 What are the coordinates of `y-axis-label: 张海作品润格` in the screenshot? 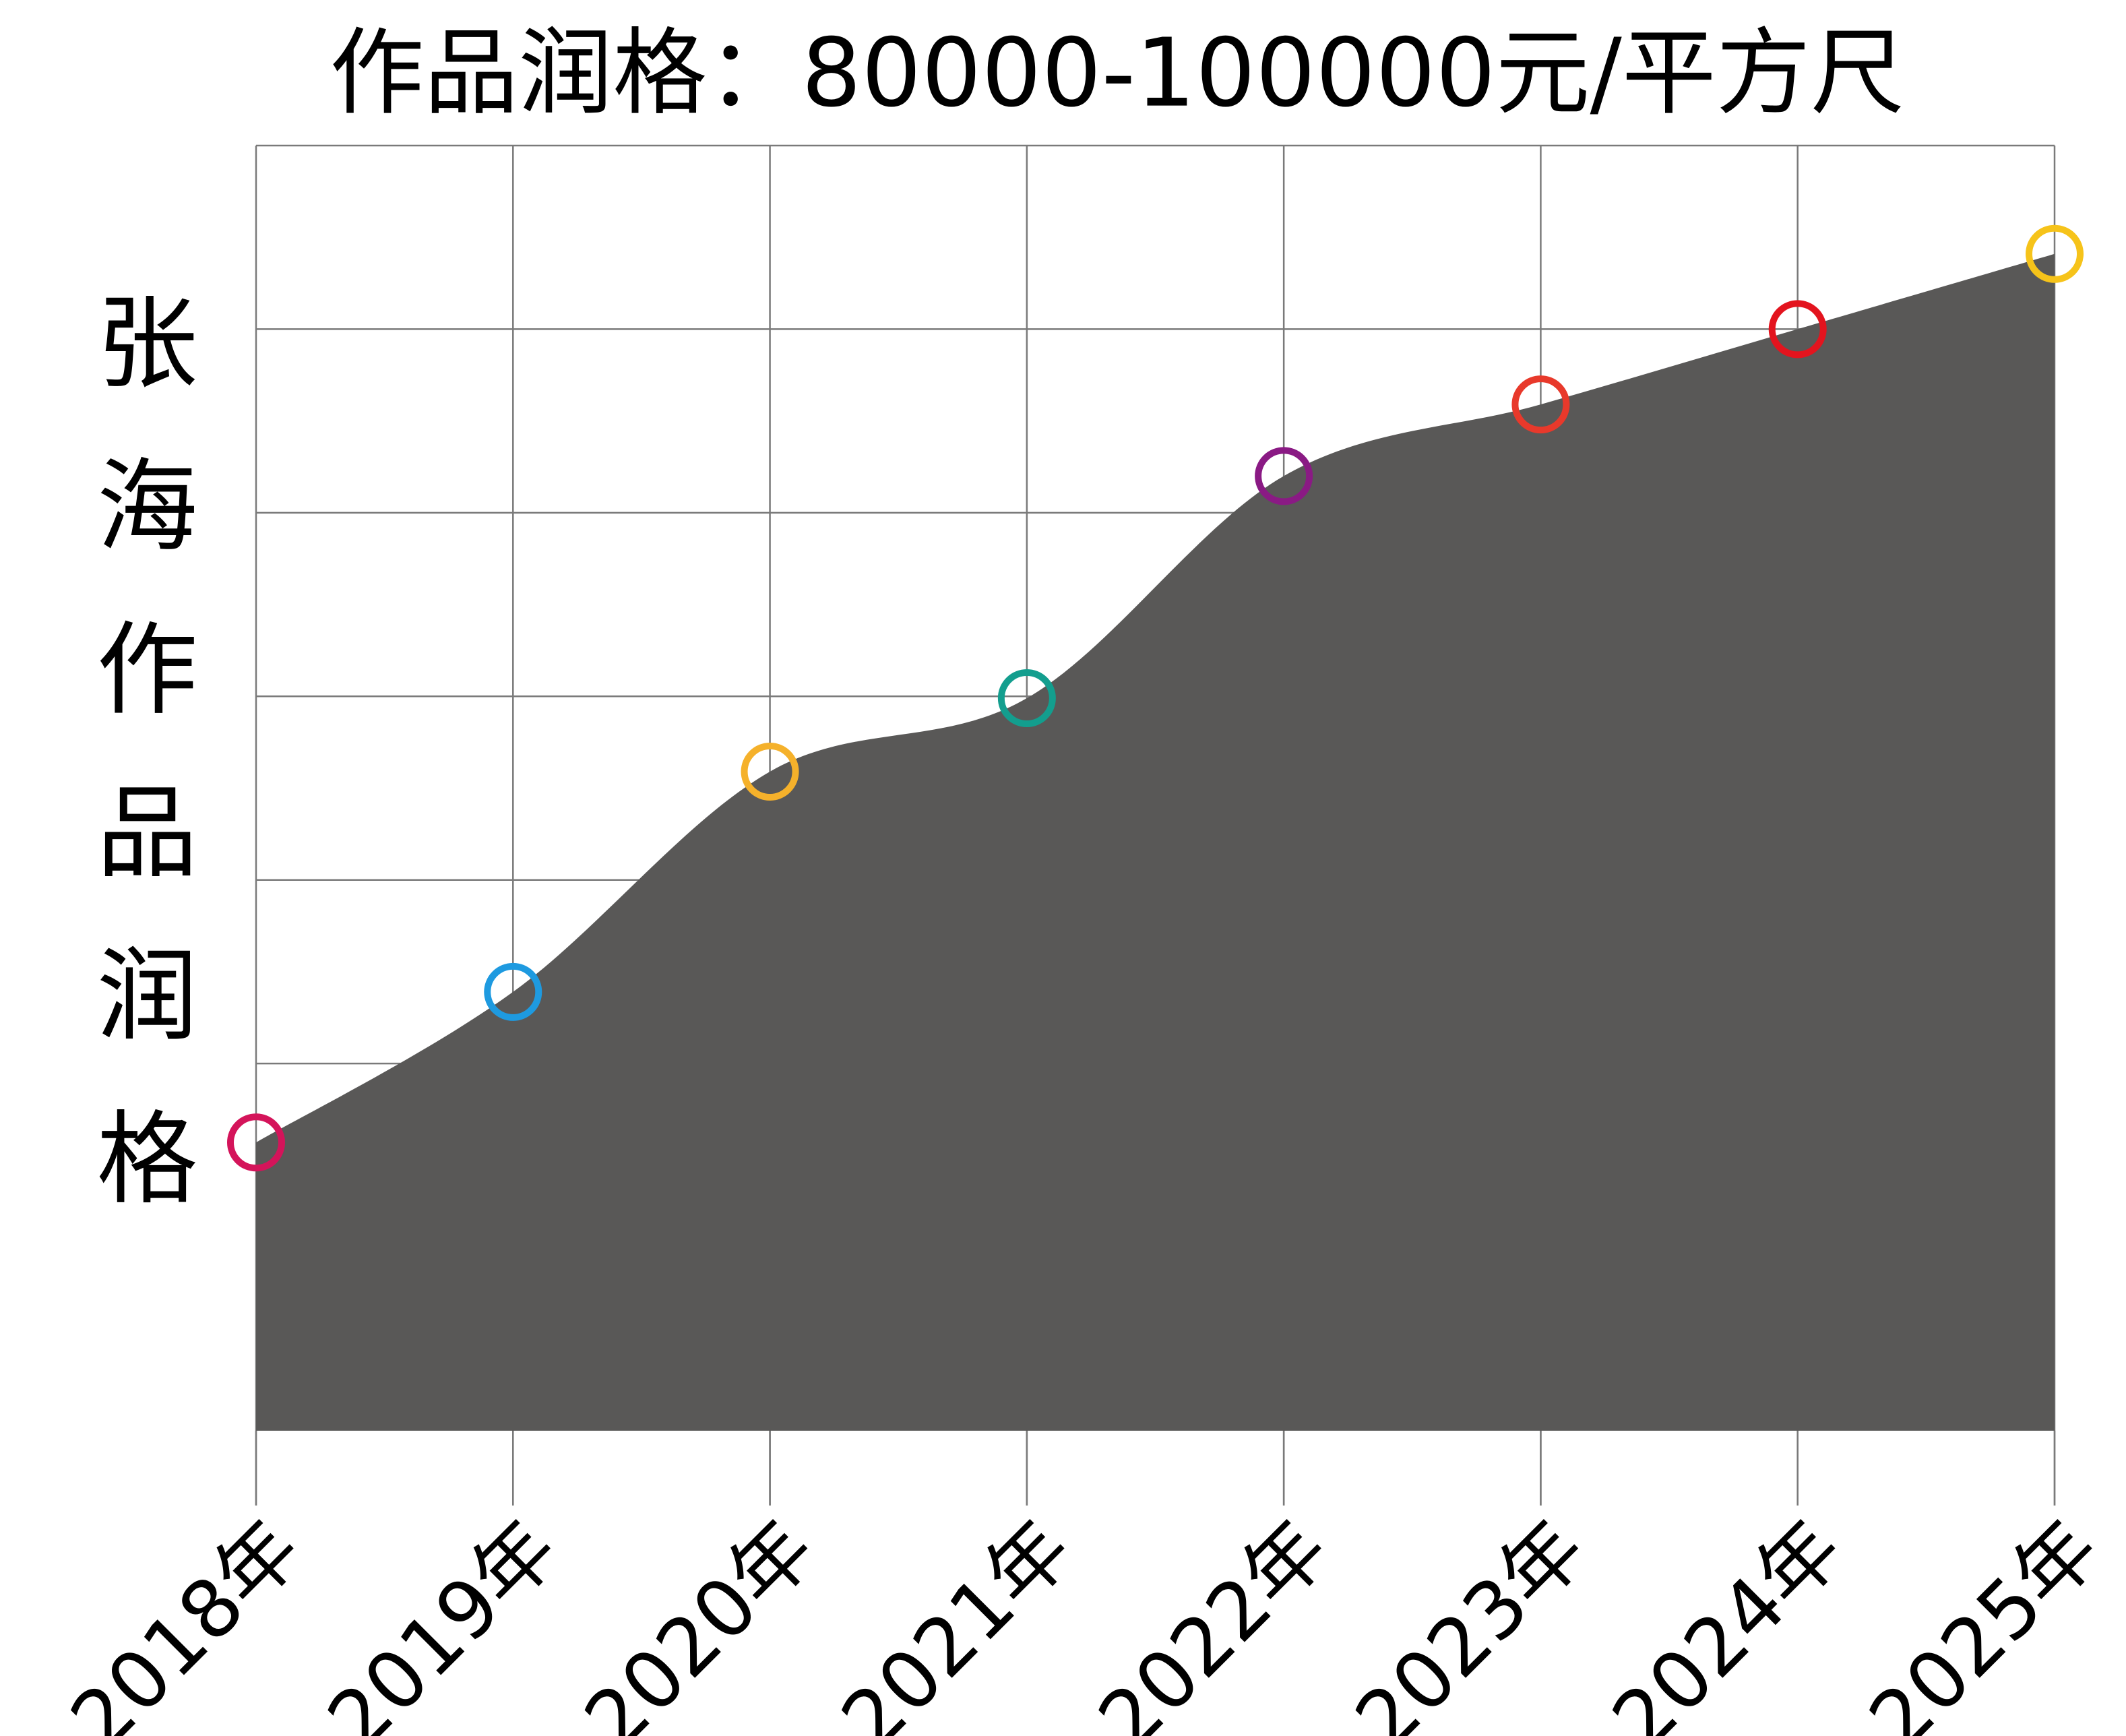 It's located at (138, 779).